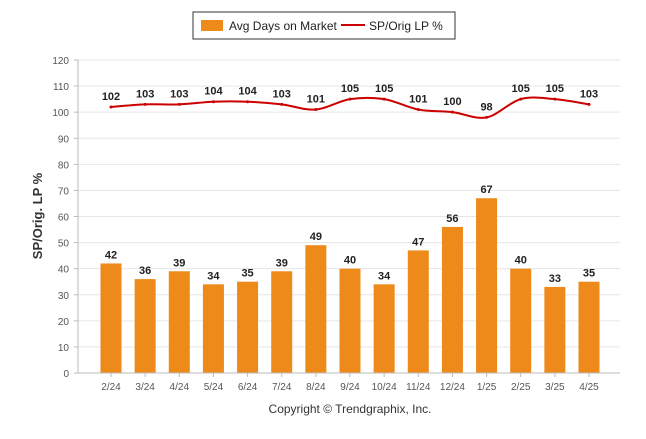 The height and width of the screenshot is (439, 646). What do you see at coordinates (60, 61) in the screenshot?
I see `y-tick-label: 120` at bounding box center [60, 61].